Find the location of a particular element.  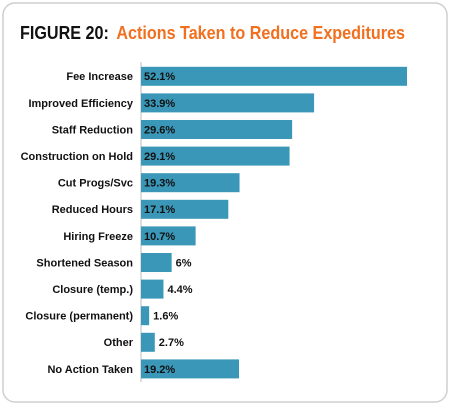

value-label: 6% is located at coordinates (184, 263).